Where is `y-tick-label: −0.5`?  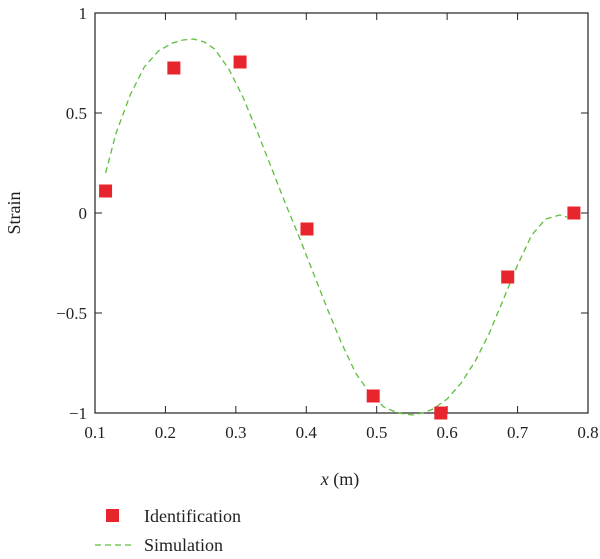 y-tick-label: −0.5 is located at coordinates (71, 313).